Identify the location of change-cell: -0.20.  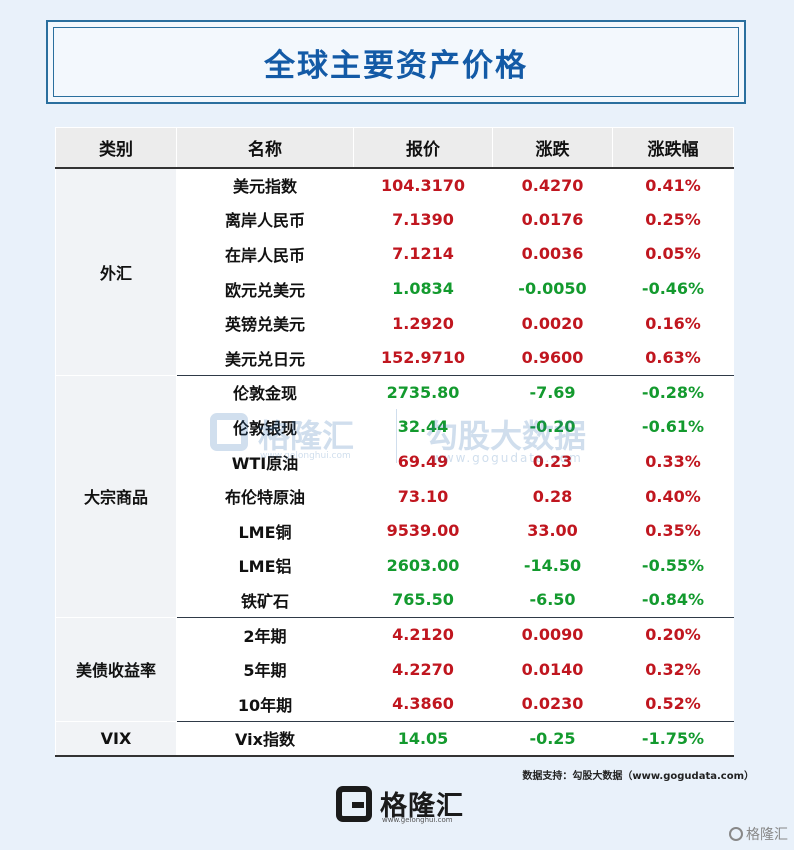
(552, 427).